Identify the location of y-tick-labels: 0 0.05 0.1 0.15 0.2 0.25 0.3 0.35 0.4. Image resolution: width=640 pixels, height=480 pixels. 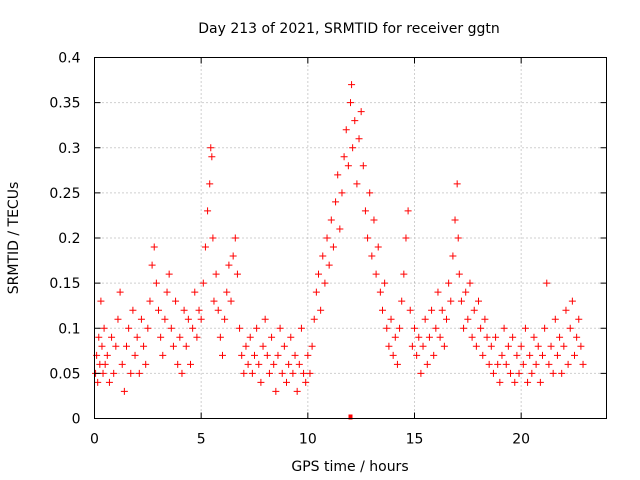
(64, 239).